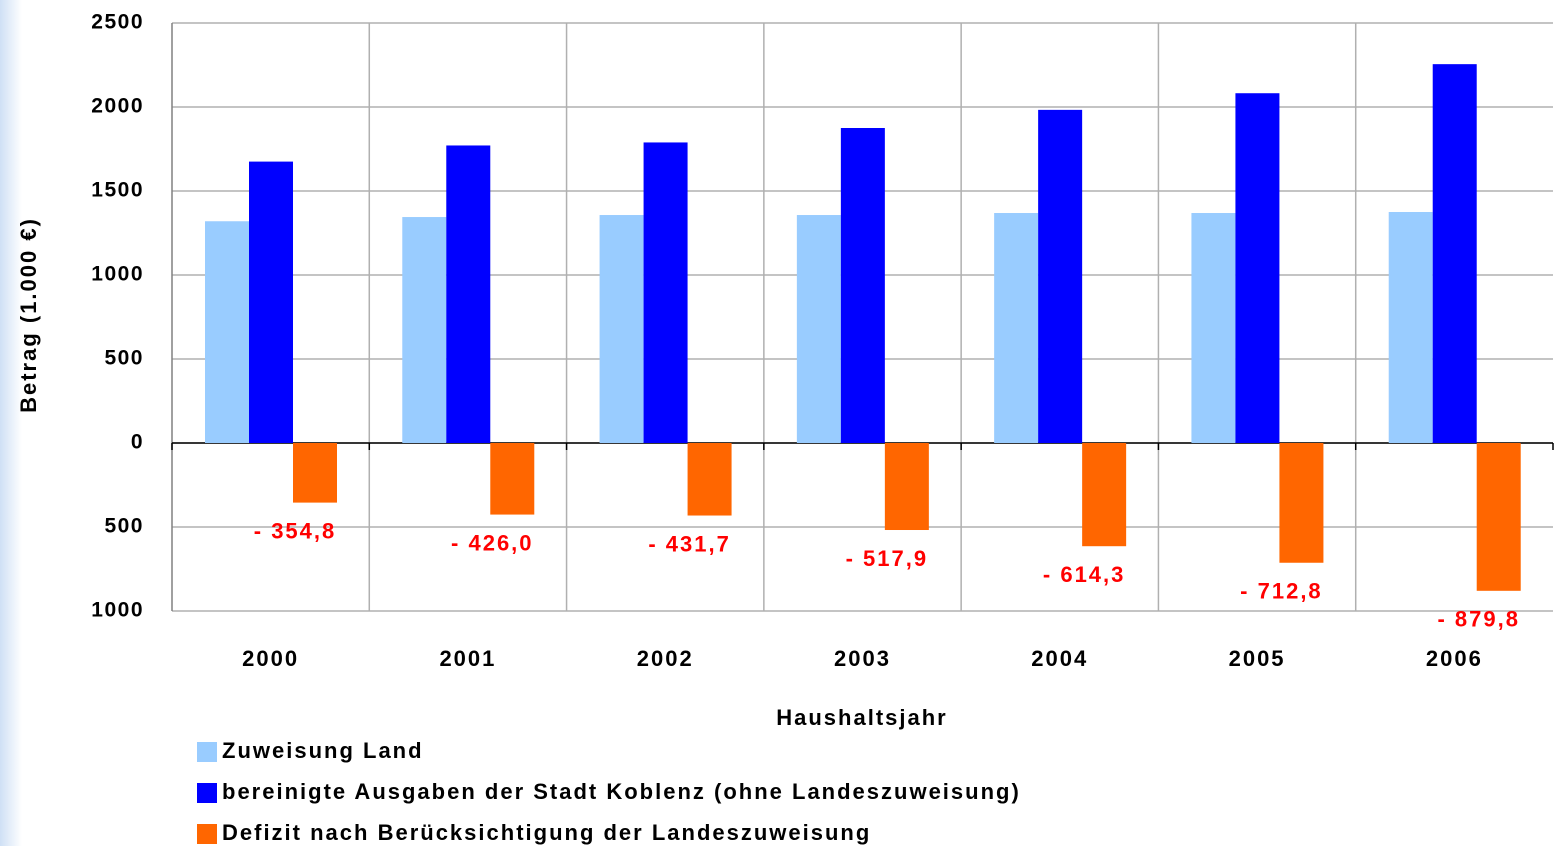 The height and width of the screenshot is (851, 1563). I want to click on x-tick-label: 2005, so click(1257, 658).